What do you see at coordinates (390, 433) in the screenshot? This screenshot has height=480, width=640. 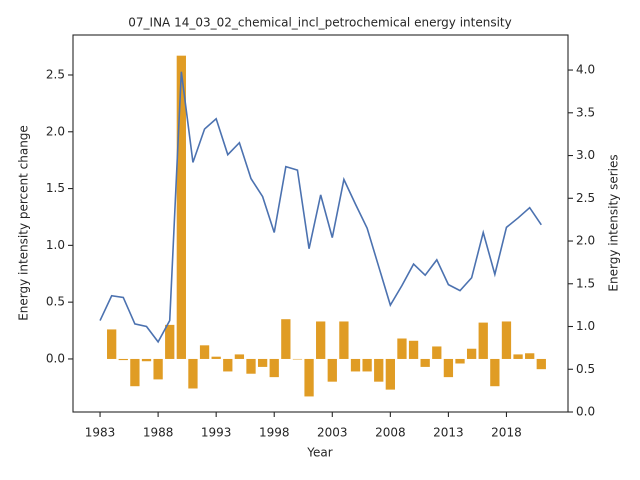 I see `x-tick-label: 2008` at bounding box center [390, 433].